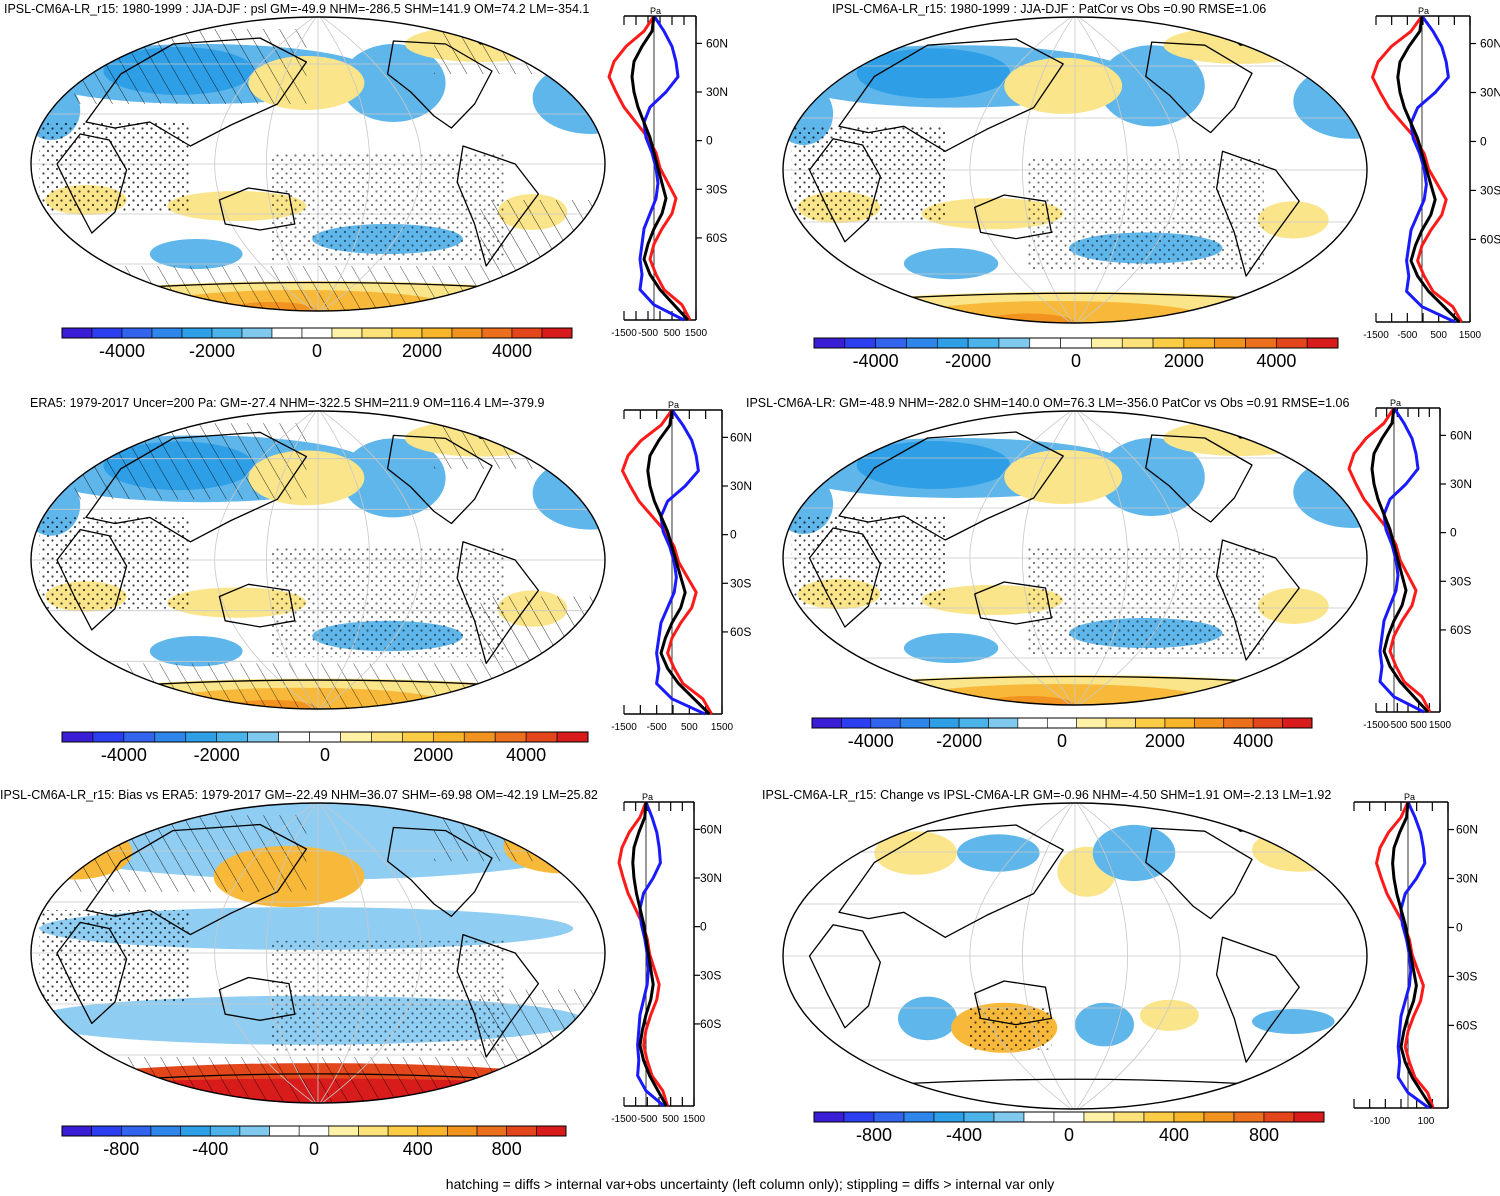 This screenshot has height=1196, width=1500. Describe the element at coordinates (1438, 335) in the screenshot. I see `profile-x-label: 500` at that location.